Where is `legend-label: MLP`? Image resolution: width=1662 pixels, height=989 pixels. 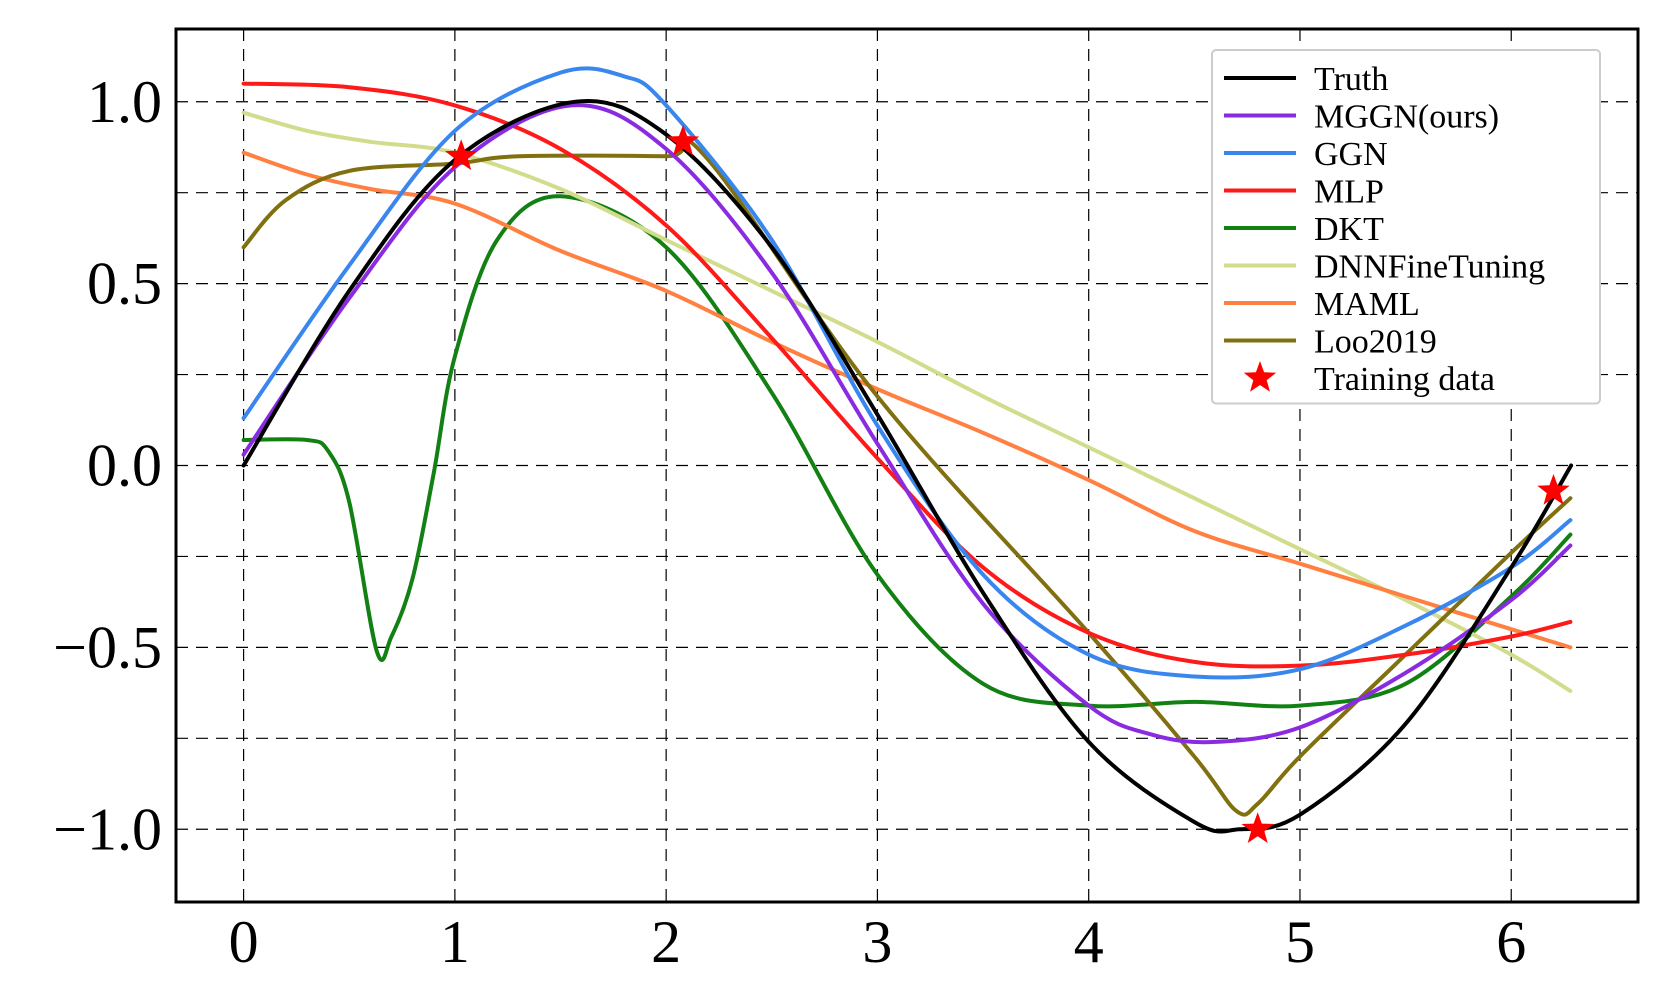 legend-label: MLP is located at coordinates (1349, 192).